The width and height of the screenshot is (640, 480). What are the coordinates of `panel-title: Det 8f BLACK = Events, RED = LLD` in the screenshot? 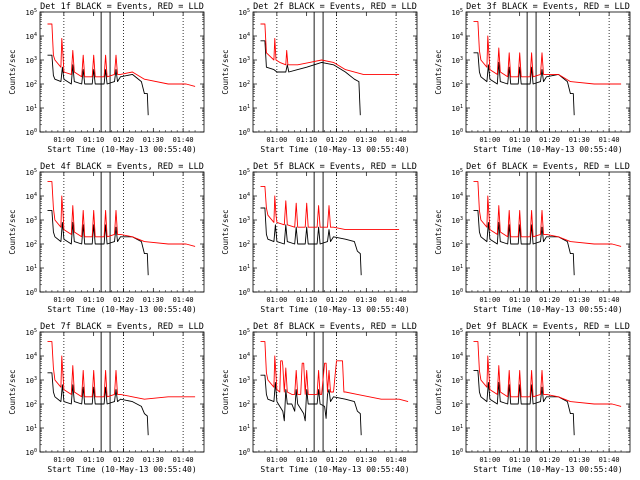 It's located at (335, 327).